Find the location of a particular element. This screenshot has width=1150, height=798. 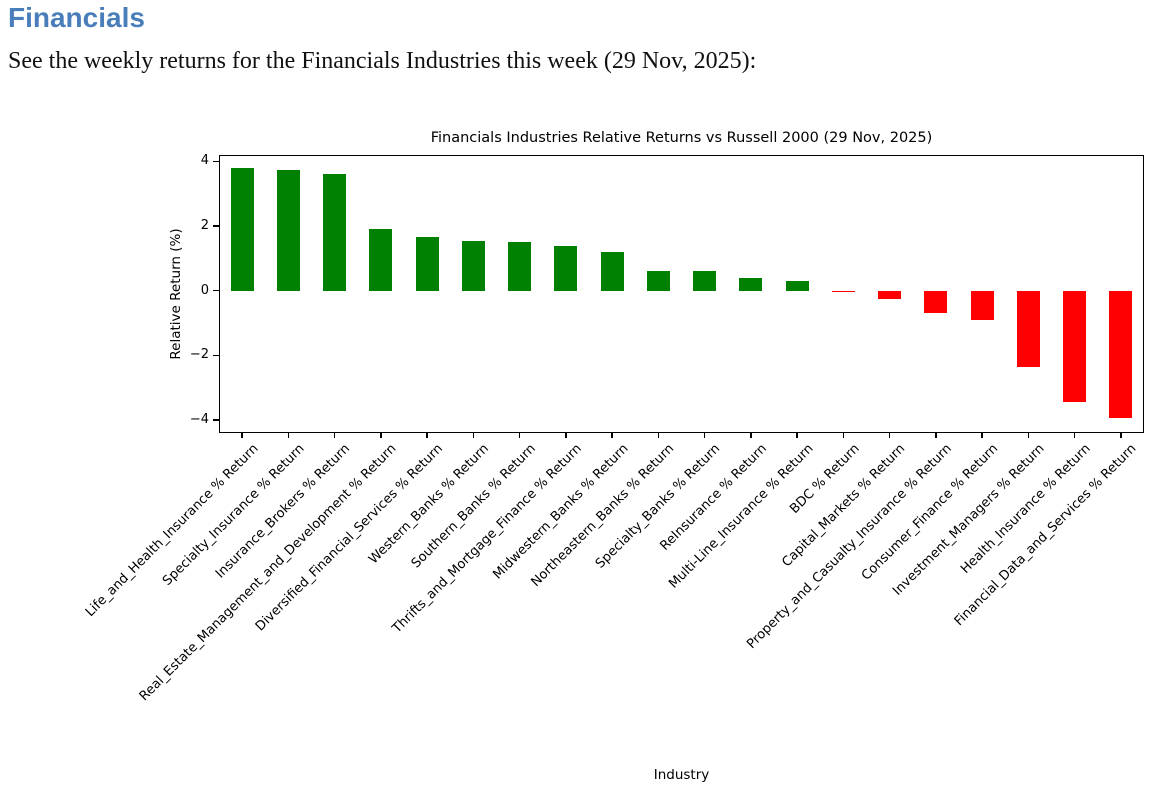

y-tick-label: −2 is located at coordinates (199, 355).